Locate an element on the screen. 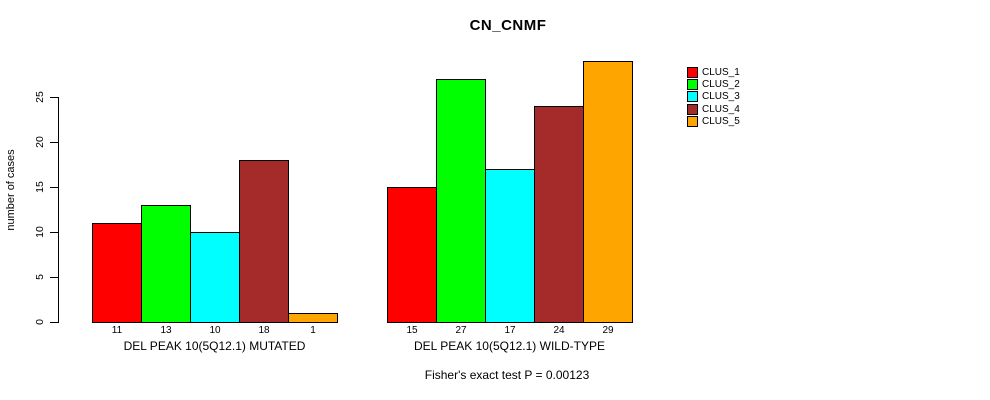 This screenshot has height=400, width=990. legend-item-clus_2: CLUS_2 is located at coordinates (713, 84).